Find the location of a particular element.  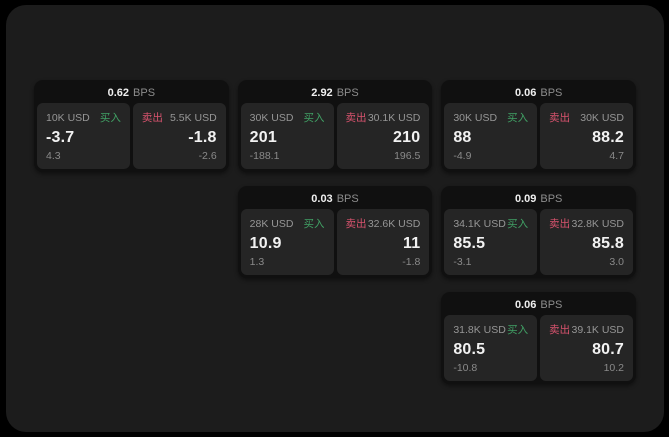

sell-delta: -2.6 is located at coordinates (207, 156).